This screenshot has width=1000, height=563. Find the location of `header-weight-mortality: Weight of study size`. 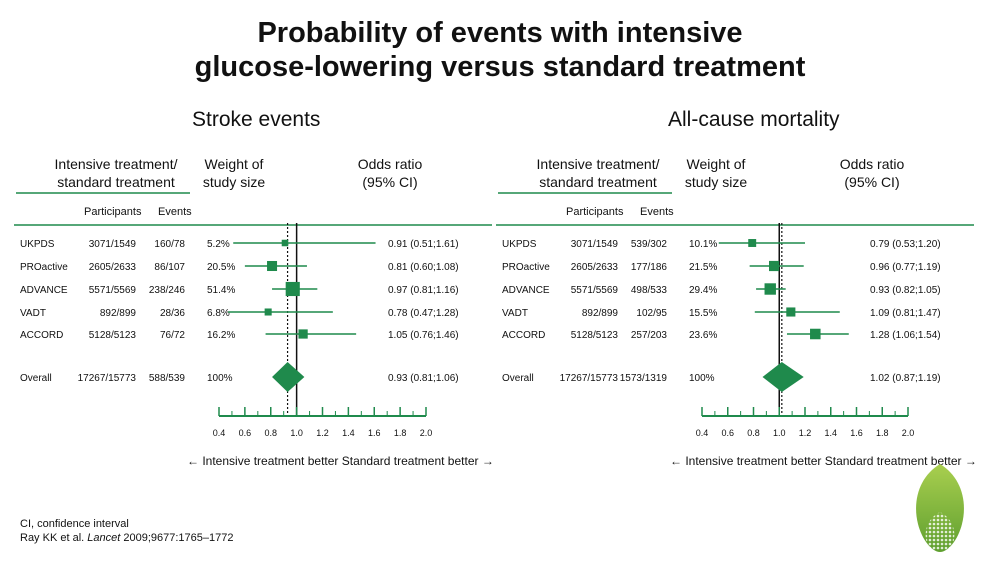

header-weight-mortality: Weight of study size is located at coordinates (716, 173).